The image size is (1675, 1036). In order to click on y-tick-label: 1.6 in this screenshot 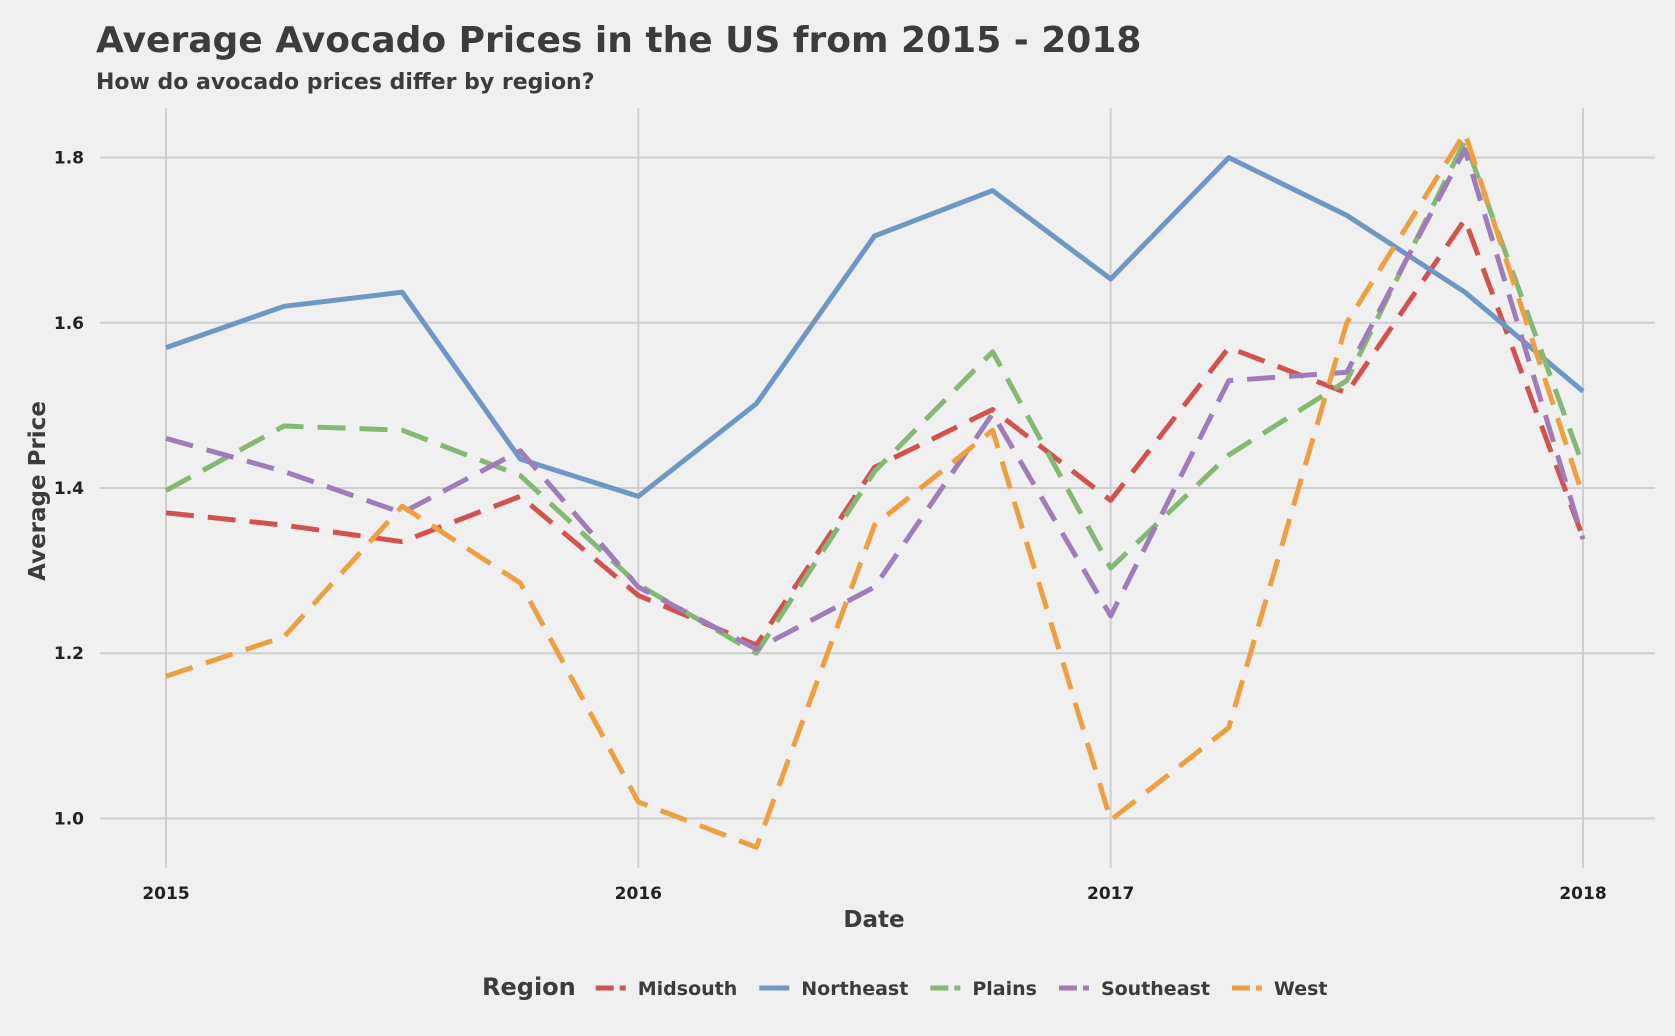, I will do `click(69, 324)`.